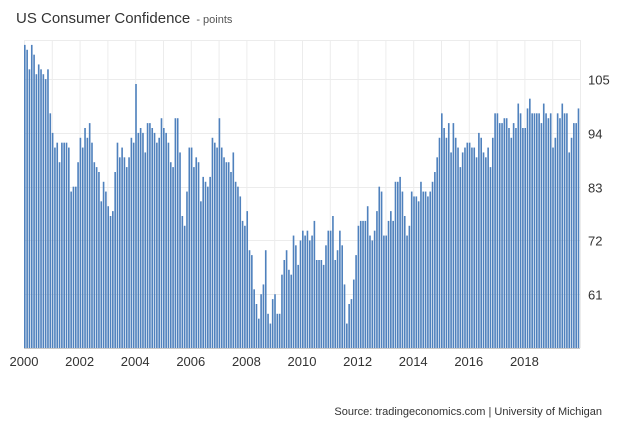 This screenshot has width=624, height=427. What do you see at coordinates (79, 361) in the screenshot?
I see `x-tick-label: 2002` at bounding box center [79, 361].